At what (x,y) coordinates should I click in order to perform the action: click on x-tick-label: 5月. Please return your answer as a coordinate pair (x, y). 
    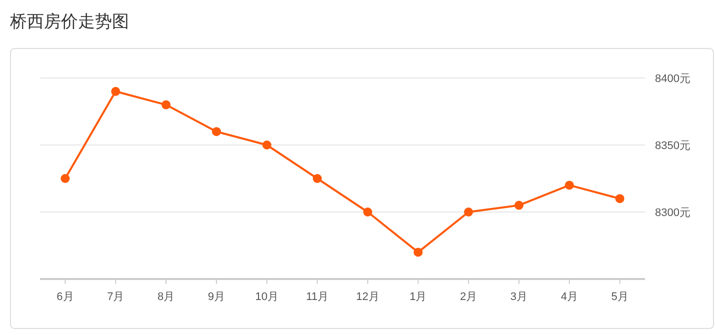
    Looking at the image, I should click on (619, 297).